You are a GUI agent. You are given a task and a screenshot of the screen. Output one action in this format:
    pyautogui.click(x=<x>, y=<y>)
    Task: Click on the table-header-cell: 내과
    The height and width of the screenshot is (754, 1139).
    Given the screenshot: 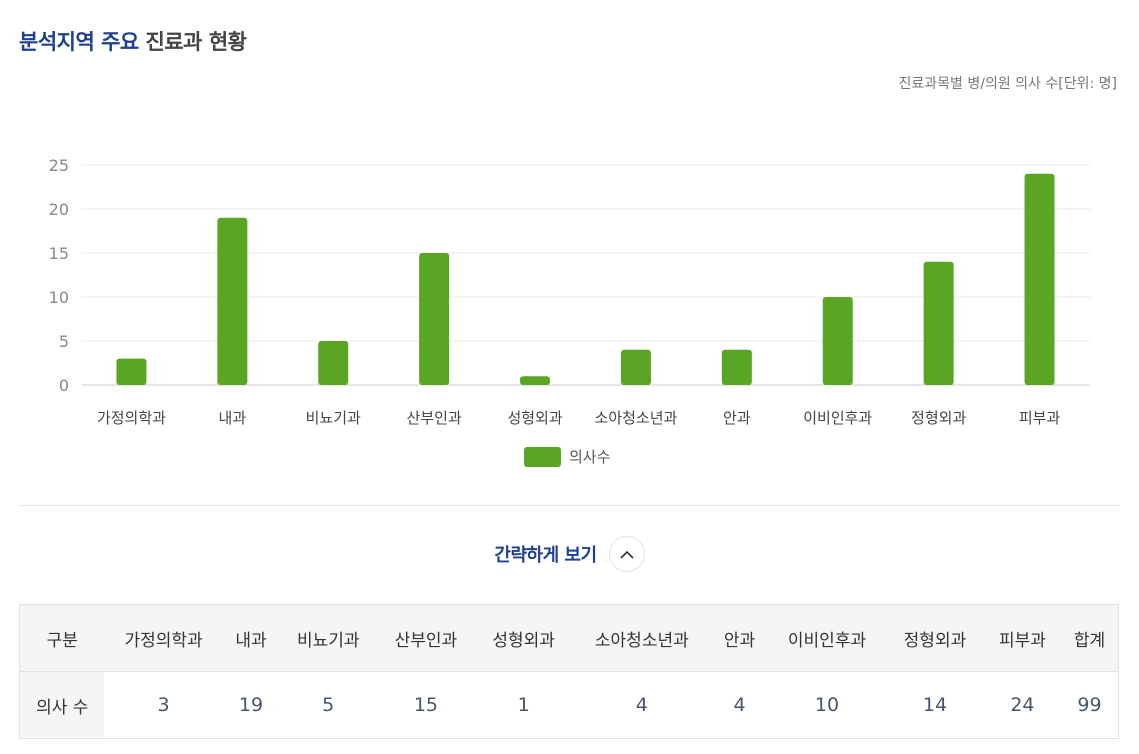 What is the action you would take?
    pyautogui.click(x=251, y=638)
    